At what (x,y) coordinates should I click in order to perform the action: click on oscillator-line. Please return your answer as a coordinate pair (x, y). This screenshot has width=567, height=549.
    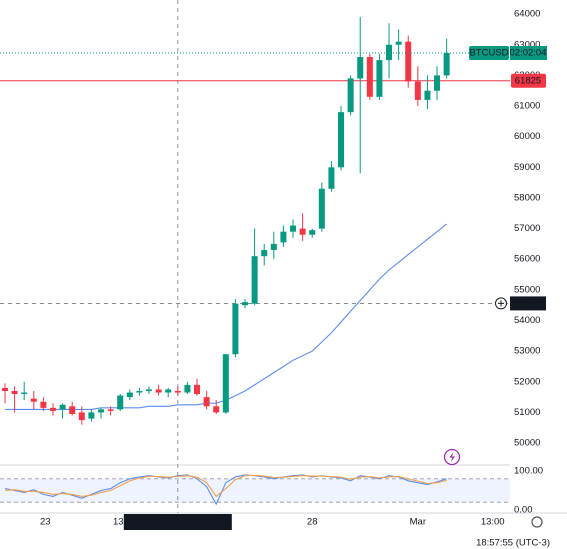
    Looking at the image, I should click on (225, 486).